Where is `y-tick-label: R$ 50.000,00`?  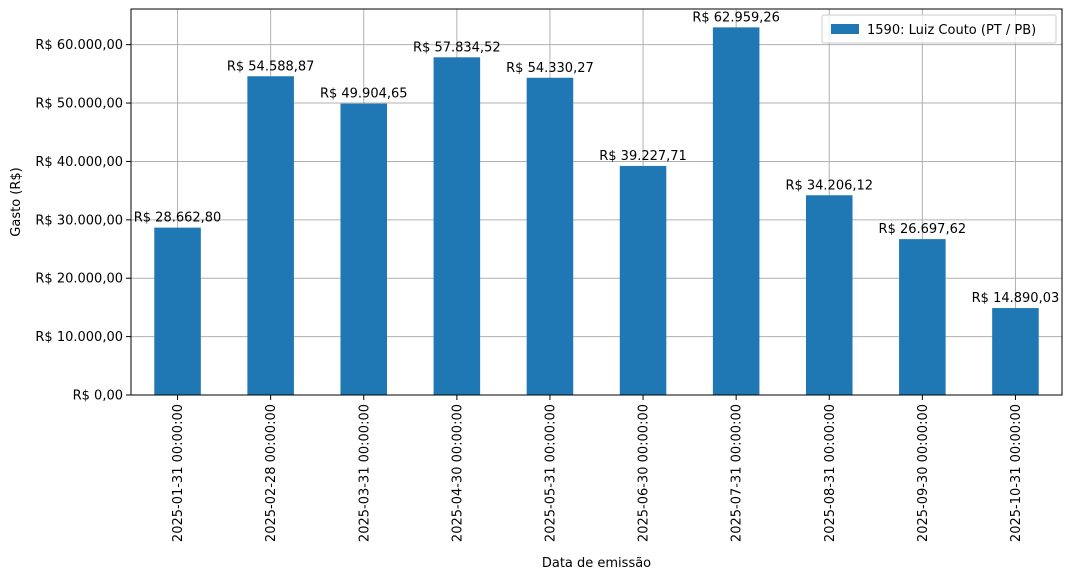
y-tick-label: R$ 50.000,00 is located at coordinates (79, 104).